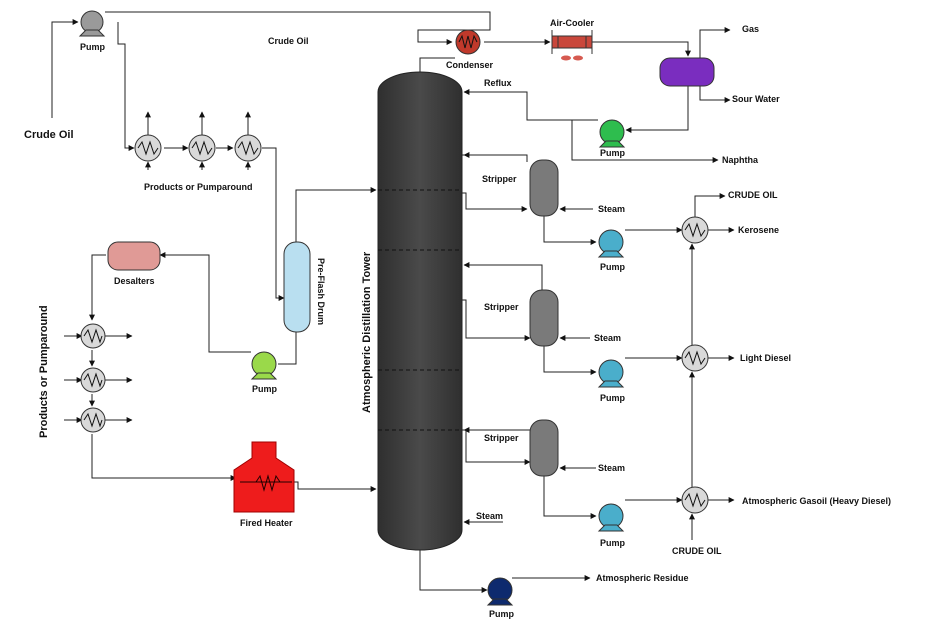 The height and width of the screenshot is (625, 929). Describe the element at coordinates (304, 287) in the screenshot. I see `preflash-drum: Pre-Flash Drum` at that location.